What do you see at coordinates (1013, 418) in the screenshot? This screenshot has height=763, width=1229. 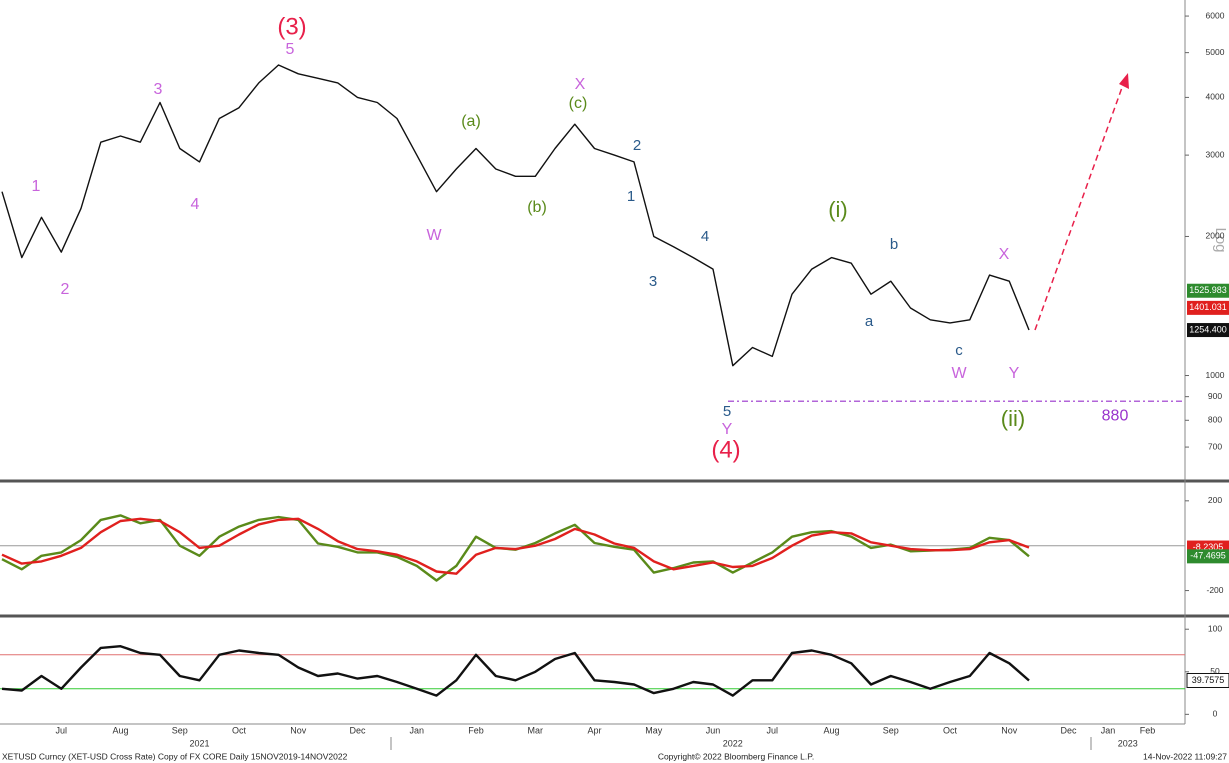 I see `wave-label: (ii)` at bounding box center [1013, 418].